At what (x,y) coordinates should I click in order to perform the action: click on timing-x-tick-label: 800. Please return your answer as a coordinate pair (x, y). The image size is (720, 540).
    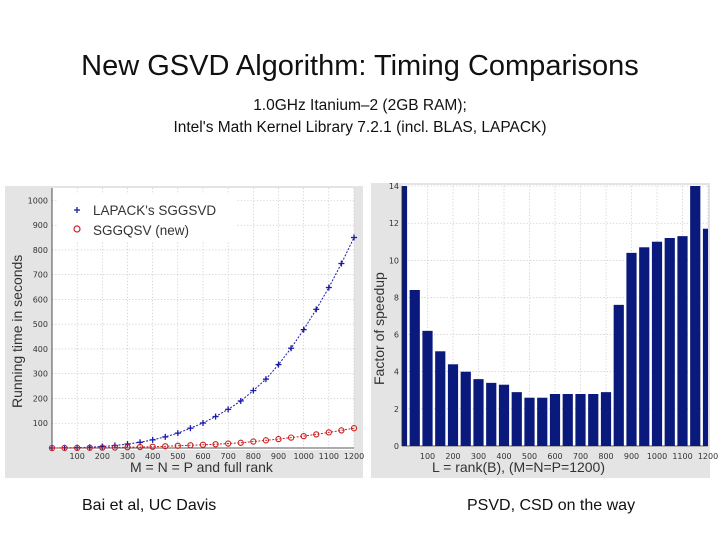
    Looking at the image, I should click on (253, 456).